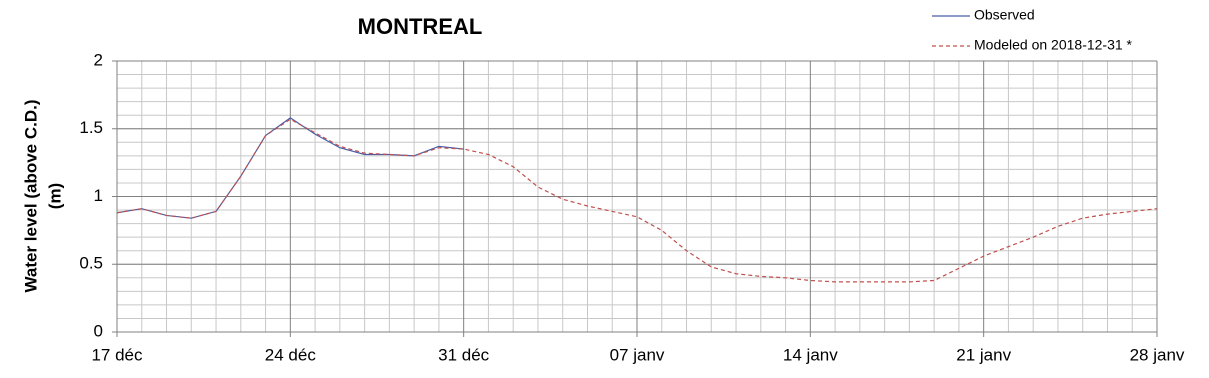 Image resolution: width=1209 pixels, height=378 pixels. What do you see at coordinates (810, 354) in the screenshot?
I see `x-tick-label: 14 janv` at bounding box center [810, 354].